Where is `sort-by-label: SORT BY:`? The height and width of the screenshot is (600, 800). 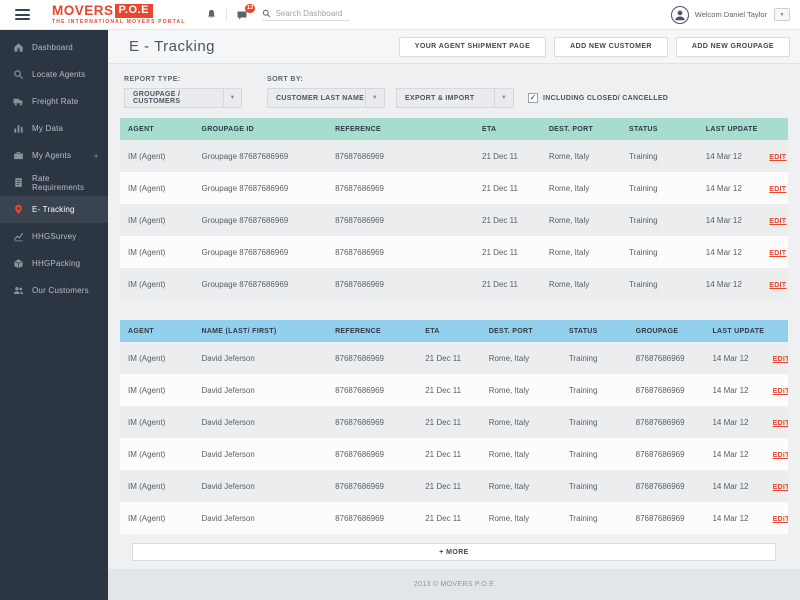 sort-by-label: SORT BY: is located at coordinates (285, 79).